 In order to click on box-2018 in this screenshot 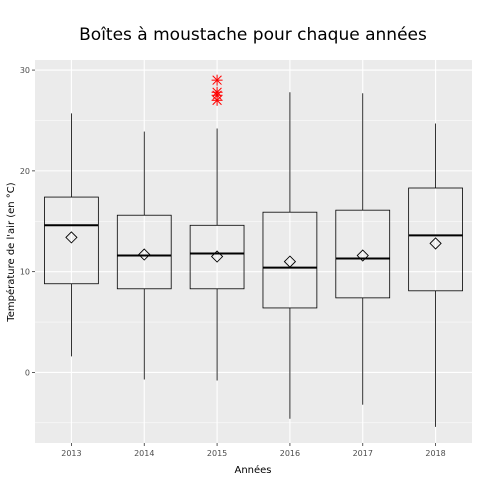, I will do `click(435, 275)`.